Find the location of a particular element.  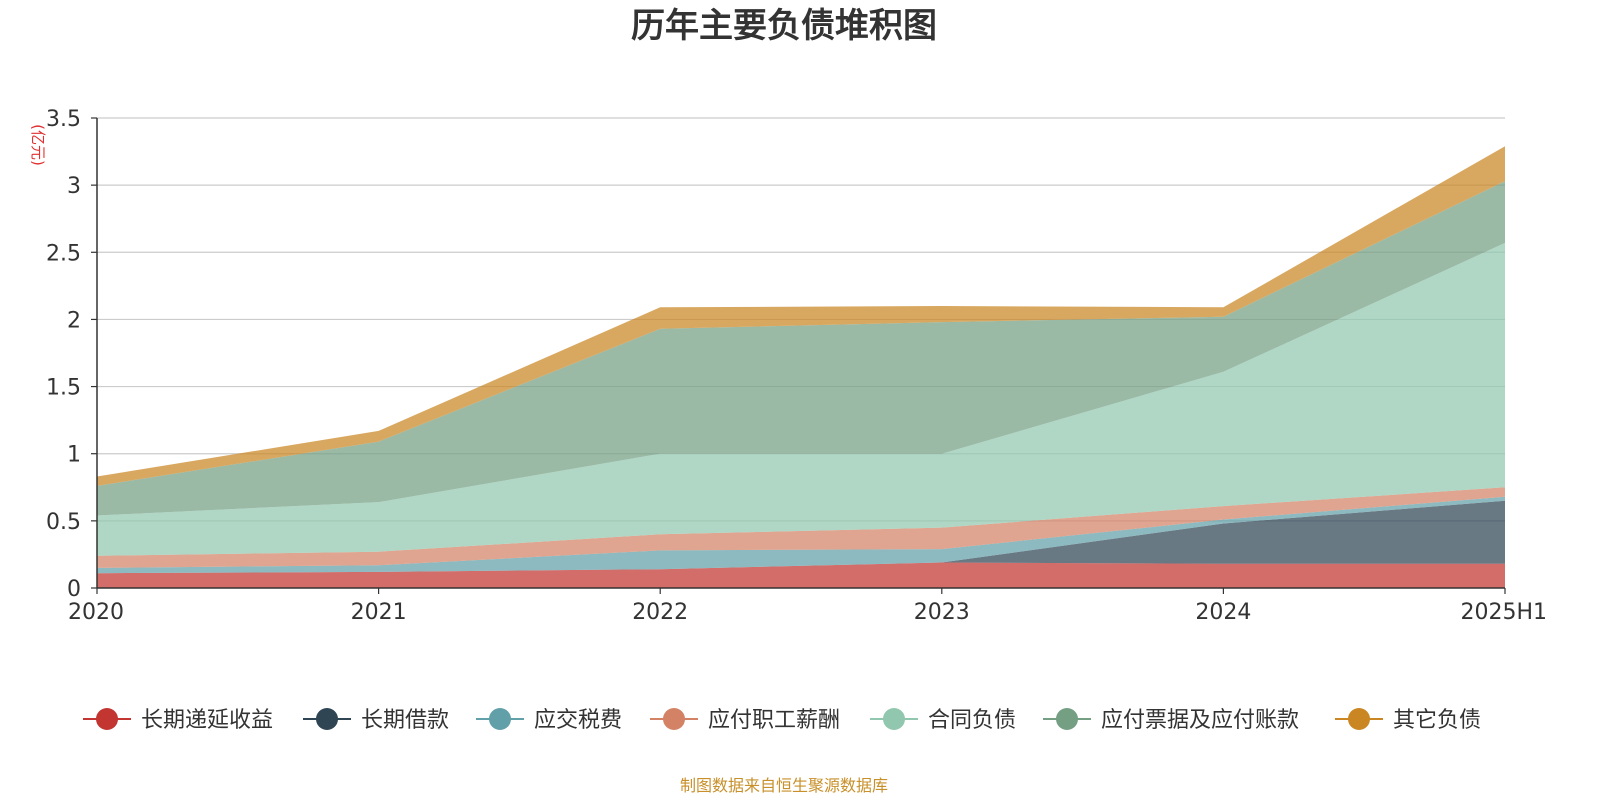

legend-label: 应交税费 is located at coordinates (578, 720).